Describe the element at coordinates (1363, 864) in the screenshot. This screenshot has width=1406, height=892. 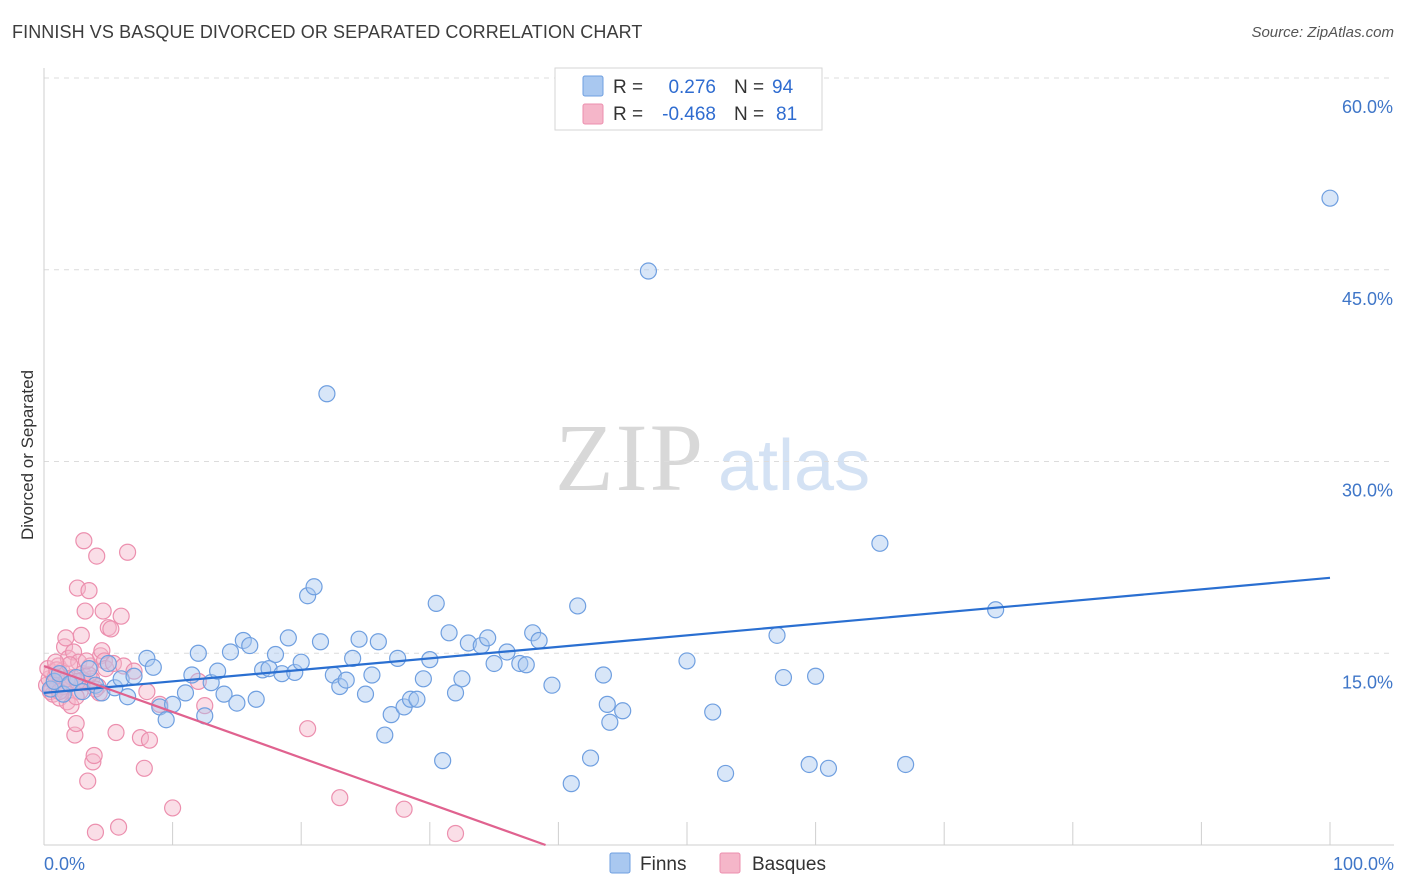
I see `x-tick-label-max: 100.0%` at that location.